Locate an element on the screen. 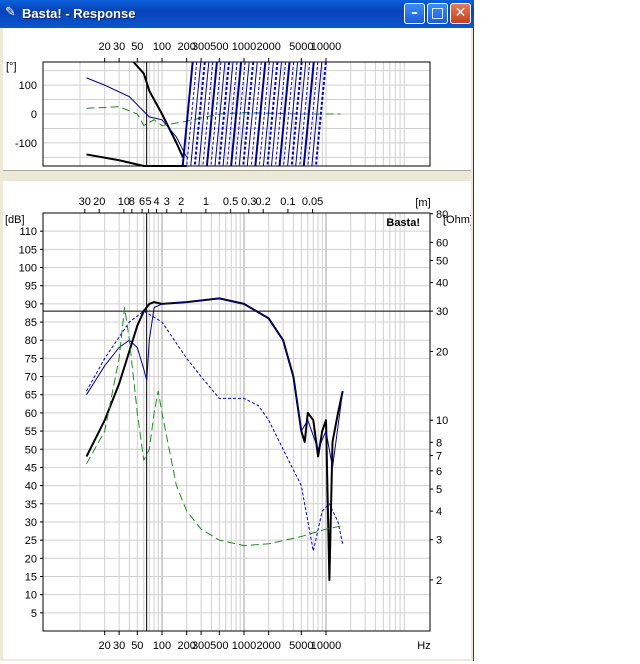 This screenshot has width=640, height=664. phase-x-tick: 2000 is located at coordinates (268, 47).